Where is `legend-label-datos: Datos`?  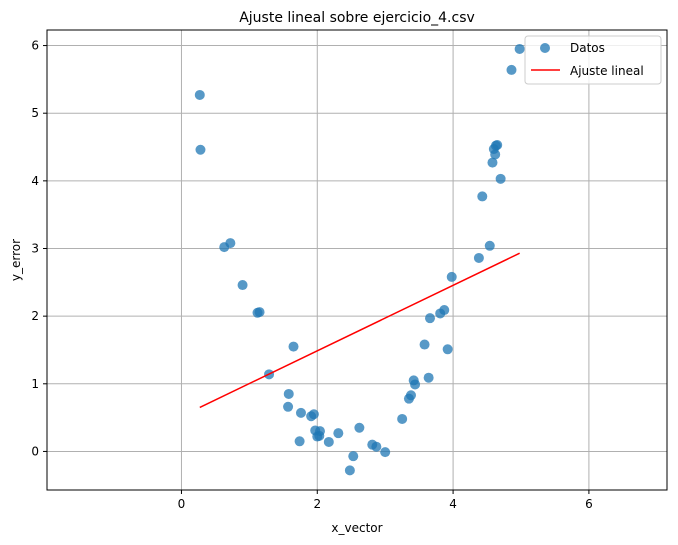 legend-label-datos: Datos is located at coordinates (587, 48).